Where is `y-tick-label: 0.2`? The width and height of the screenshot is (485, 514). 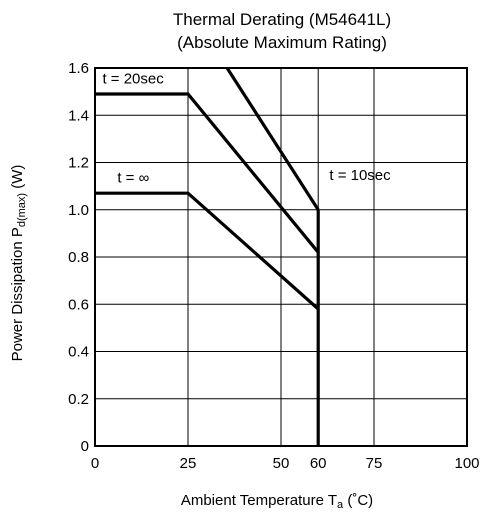 y-tick-label: 0.2 is located at coordinates (78, 399).